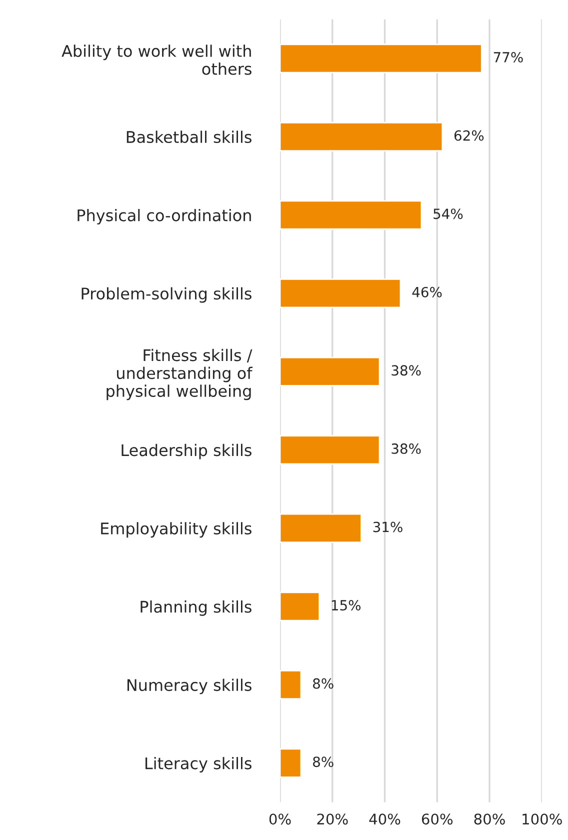 This screenshot has width=568, height=840. What do you see at coordinates (387, 527) in the screenshot?
I see `data-label: 31%` at bounding box center [387, 527].